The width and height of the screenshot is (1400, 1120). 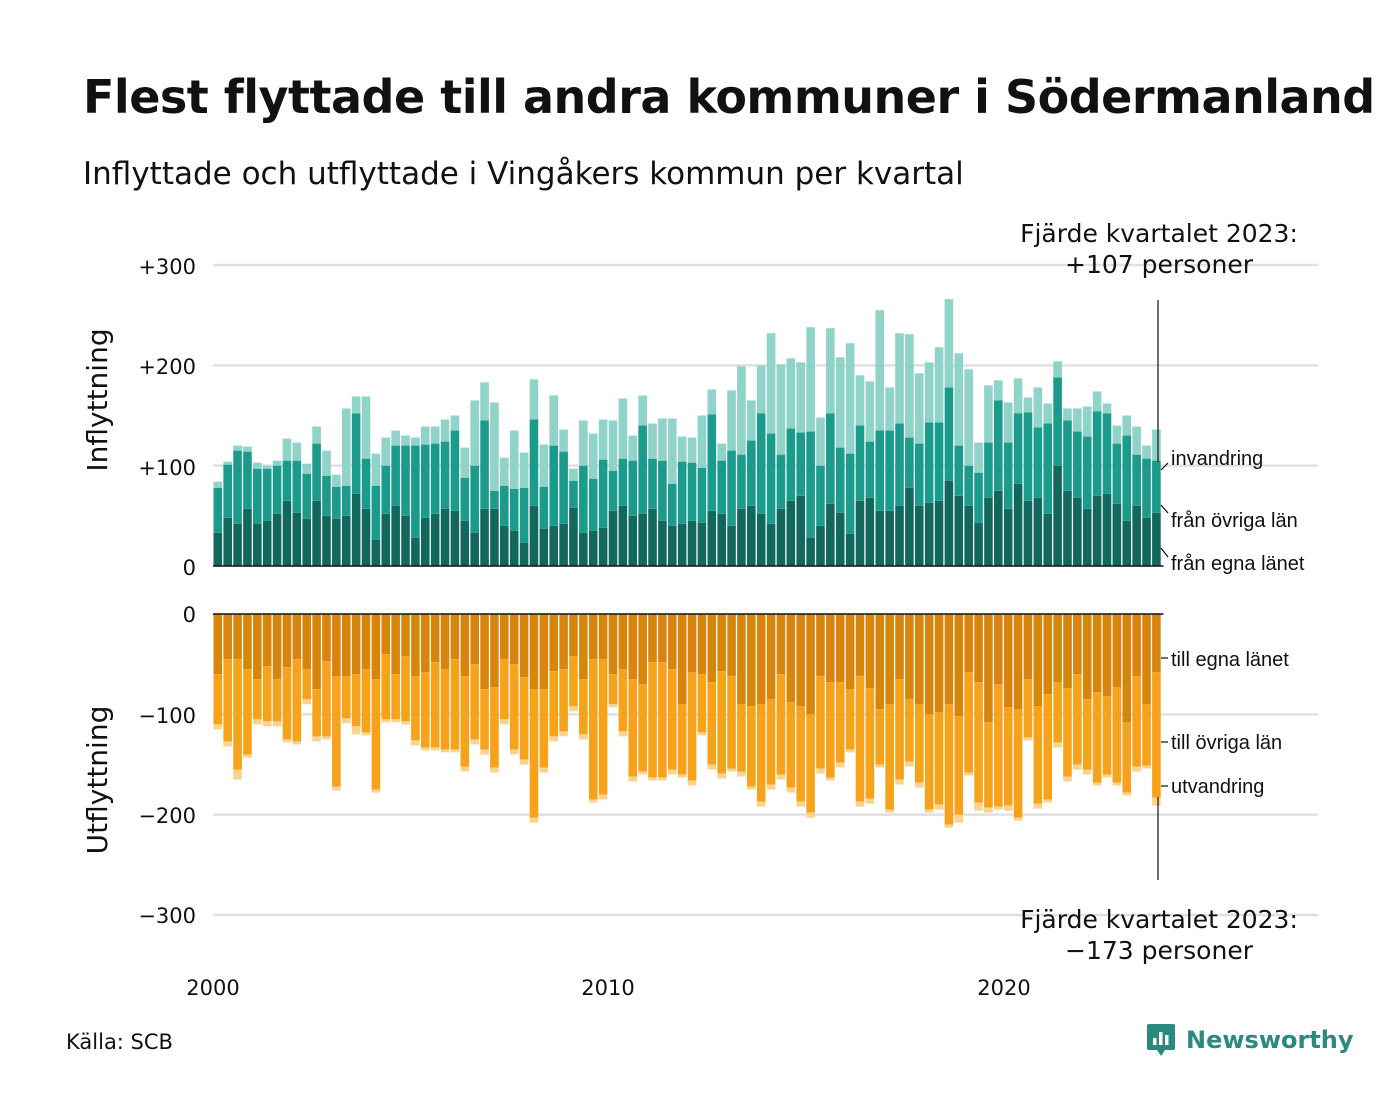 I want to click on leader-fran-ovriga-lan, so click(x=1164, y=509).